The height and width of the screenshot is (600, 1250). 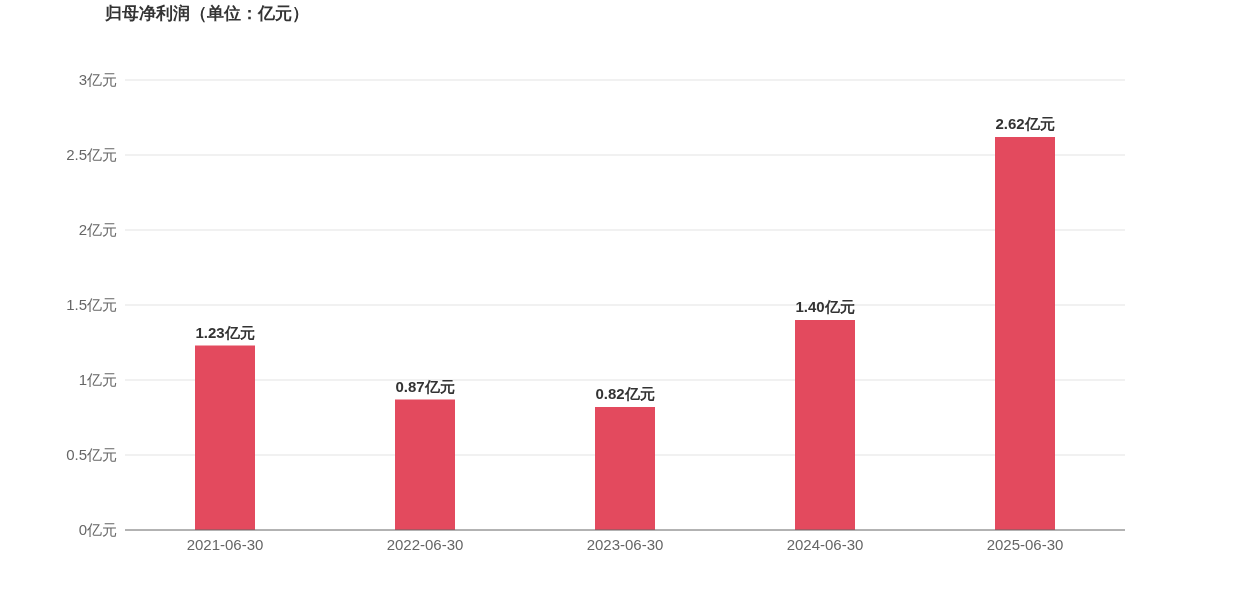 I want to click on data-label: 1.40亿元, so click(x=825, y=306).